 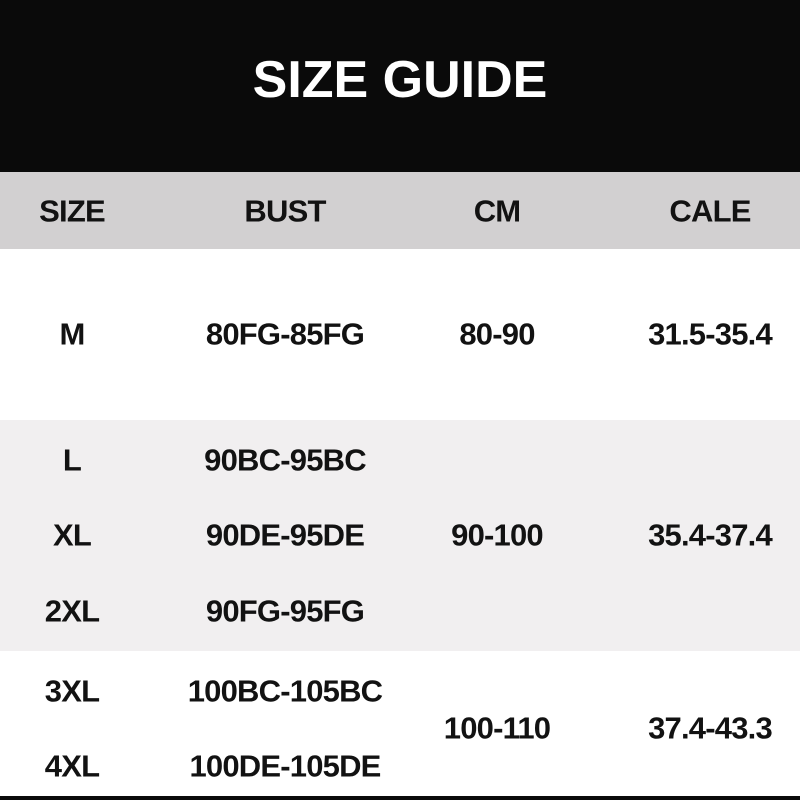 What do you see at coordinates (710, 211) in the screenshot?
I see `header-cale: CALE` at bounding box center [710, 211].